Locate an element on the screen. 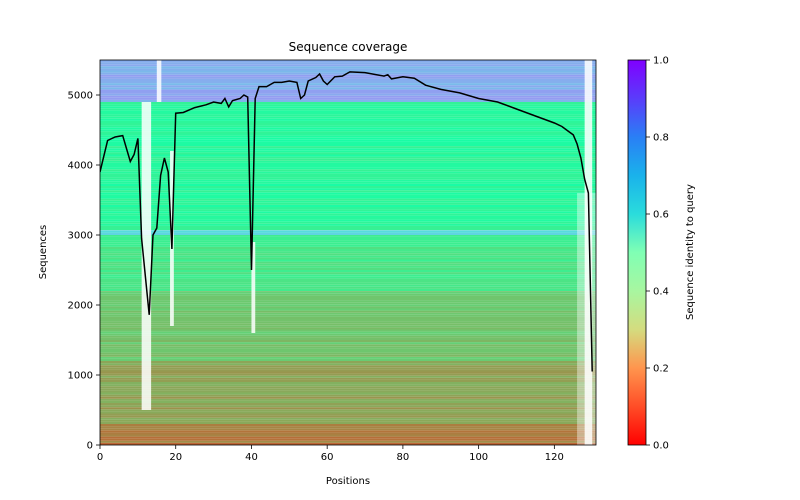 The height and width of the screenshot is (500, 800). x-tick-label: 0 is located at coordinates (100, 457).